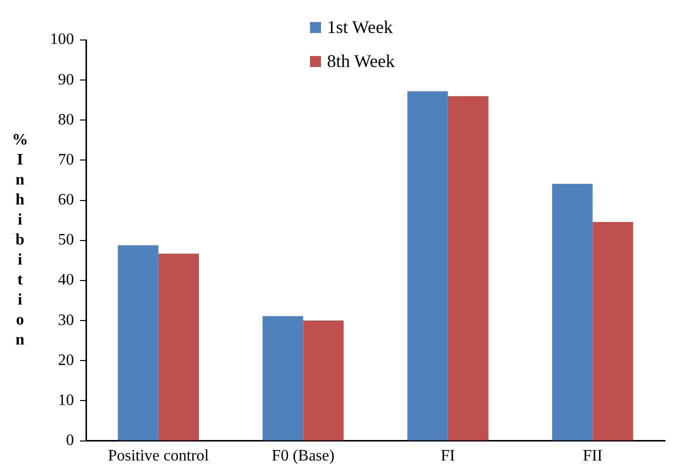 This screenshot has width=675, height=472. I want to click on y-tick-label: 0, so click(70, 441).